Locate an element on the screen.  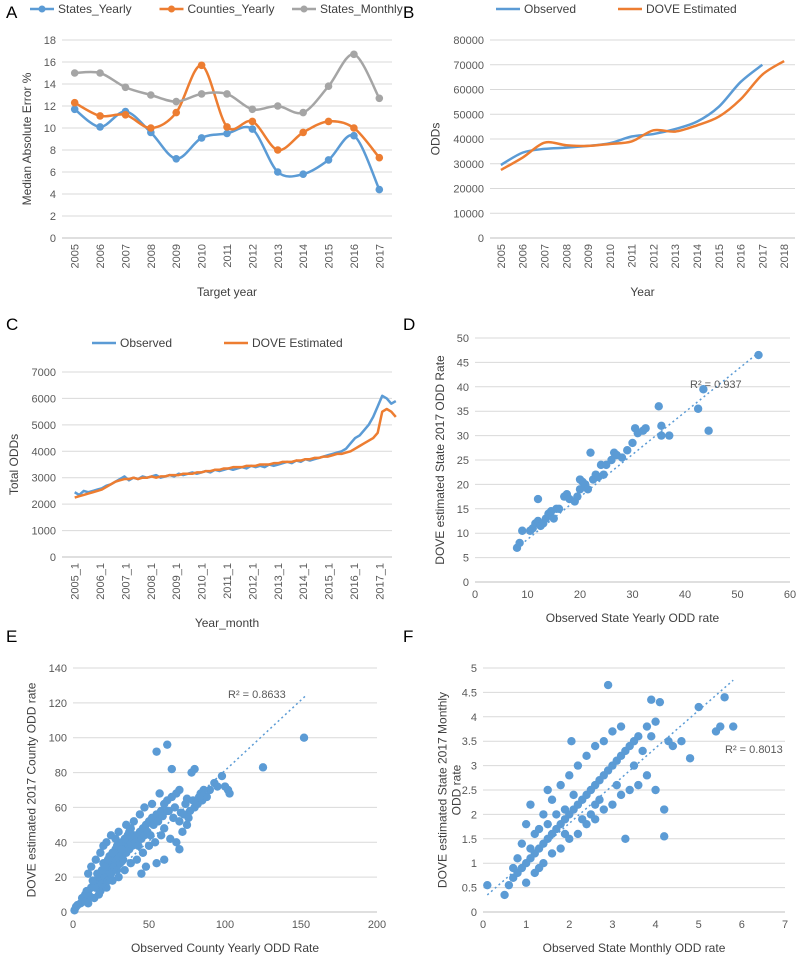
x-tick-label: 2012 is located at coordinates (654, 256).